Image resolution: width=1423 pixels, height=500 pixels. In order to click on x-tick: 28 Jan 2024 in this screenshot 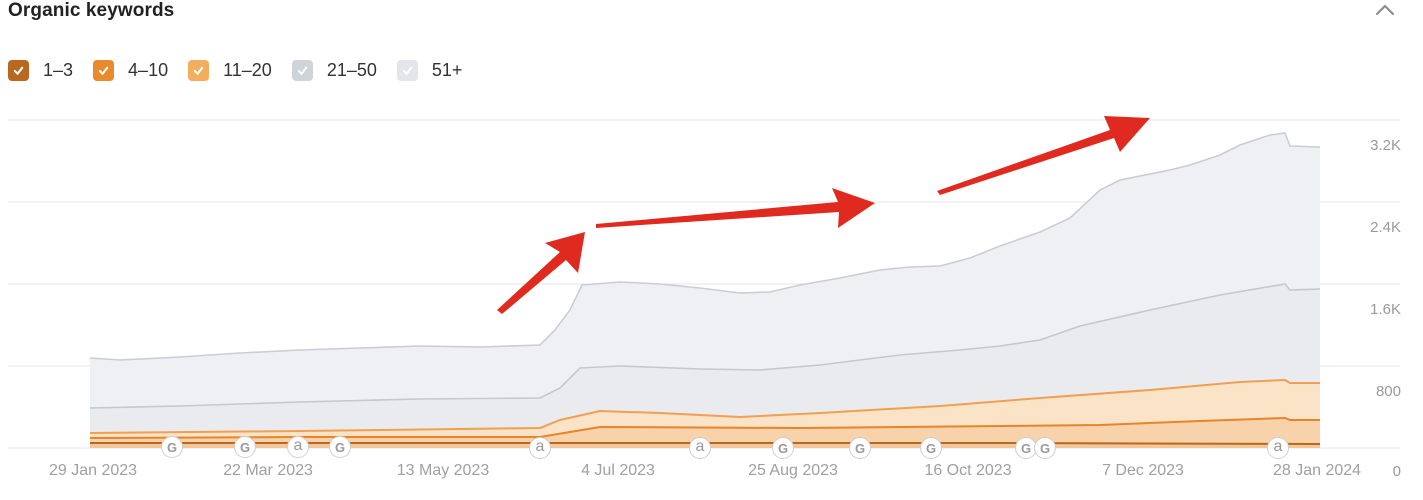, I will do `click(1317, 470)`.